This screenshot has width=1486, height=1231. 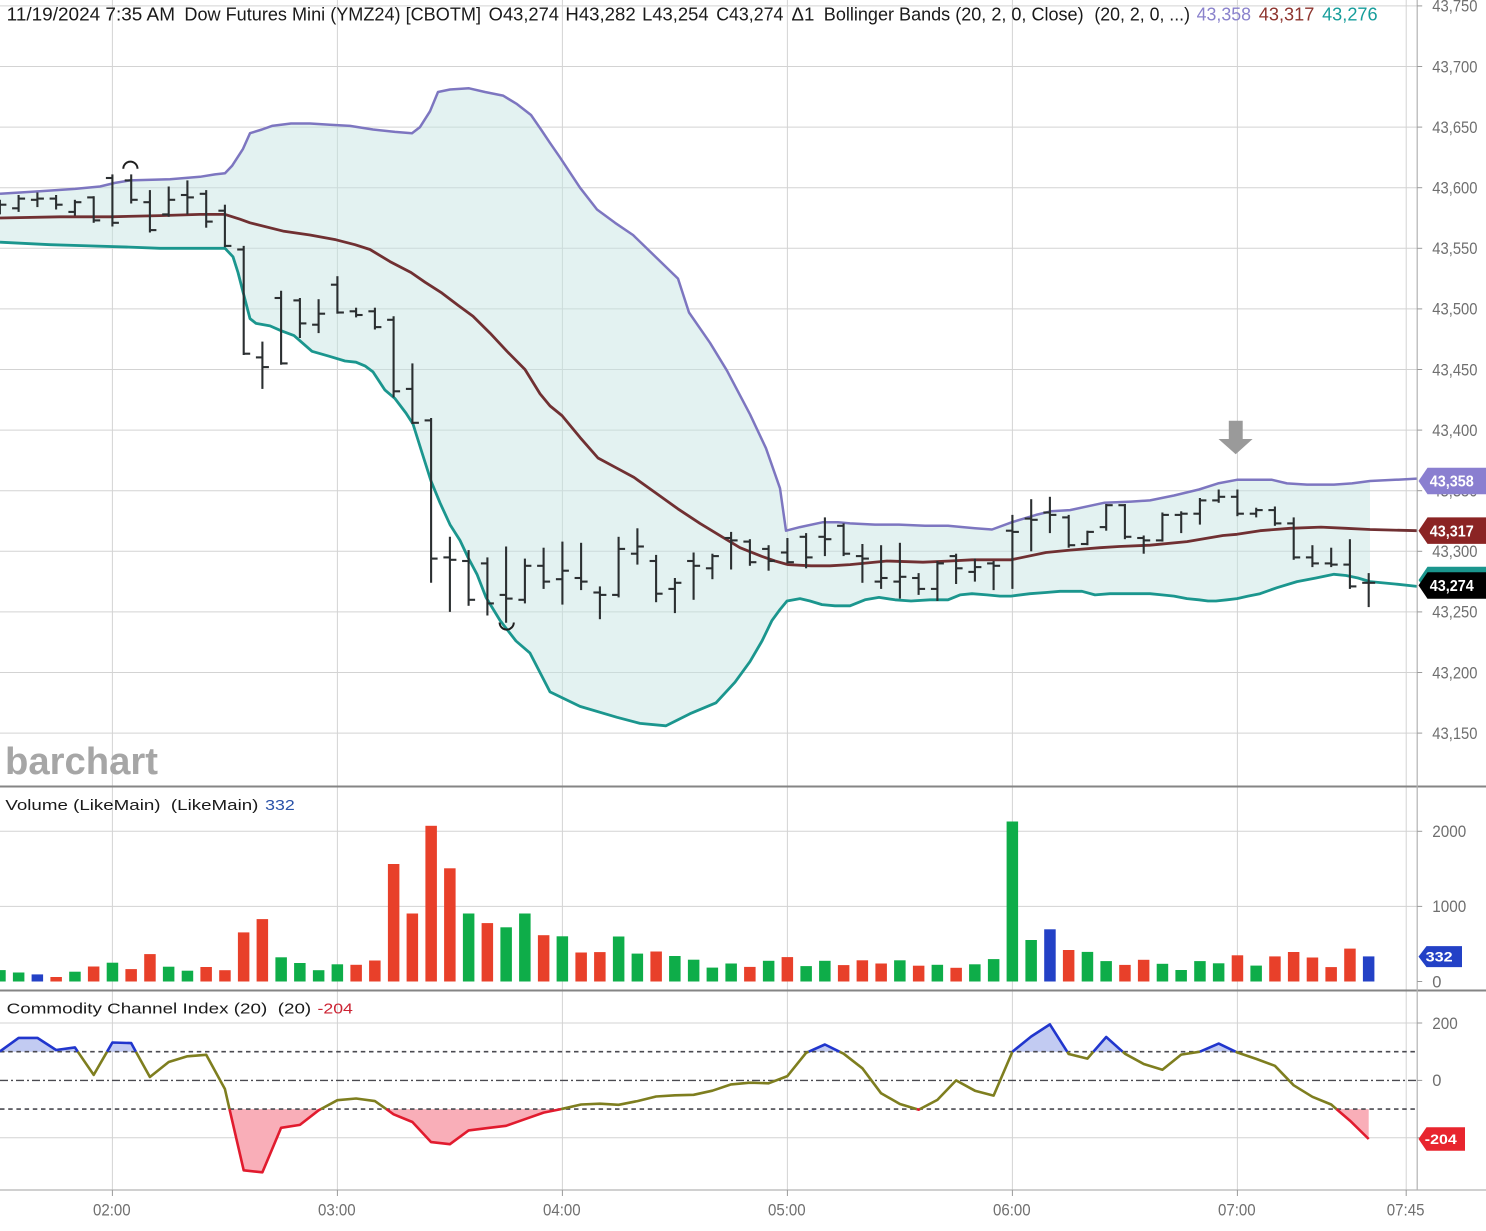 What do you see at coordinates (1454, 8) in the screenshot?
I see `svg-text: 43,750` at bounding box center [1454, 8].